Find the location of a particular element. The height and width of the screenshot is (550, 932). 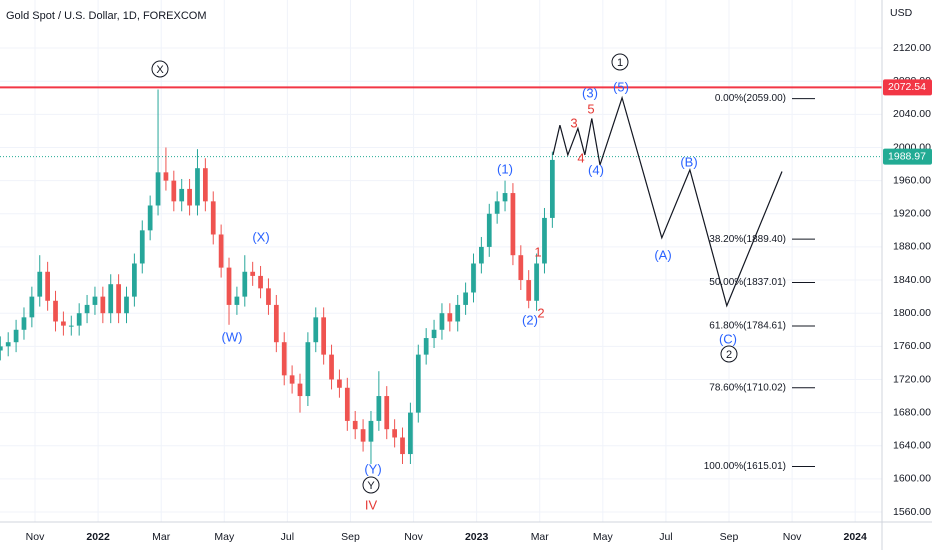

wave-label: Y is located at coordinates (371, 486).